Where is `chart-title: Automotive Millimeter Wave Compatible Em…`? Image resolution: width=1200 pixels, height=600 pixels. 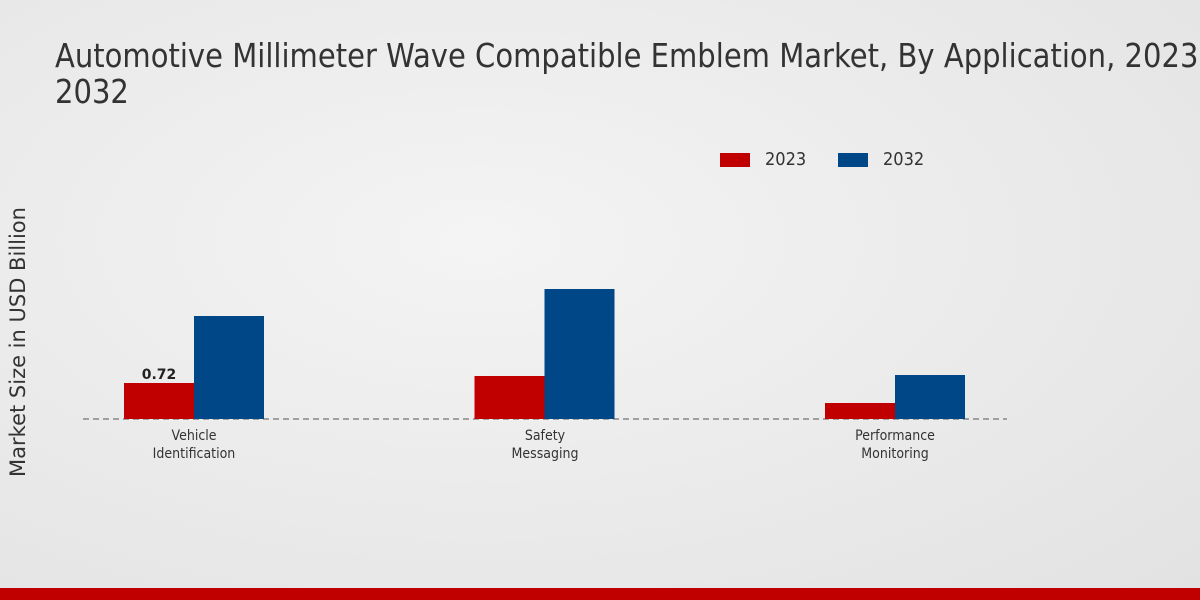 chart-title: Automotive Millimeter Wave Compatible Em… is located at coordinates (627, 73).